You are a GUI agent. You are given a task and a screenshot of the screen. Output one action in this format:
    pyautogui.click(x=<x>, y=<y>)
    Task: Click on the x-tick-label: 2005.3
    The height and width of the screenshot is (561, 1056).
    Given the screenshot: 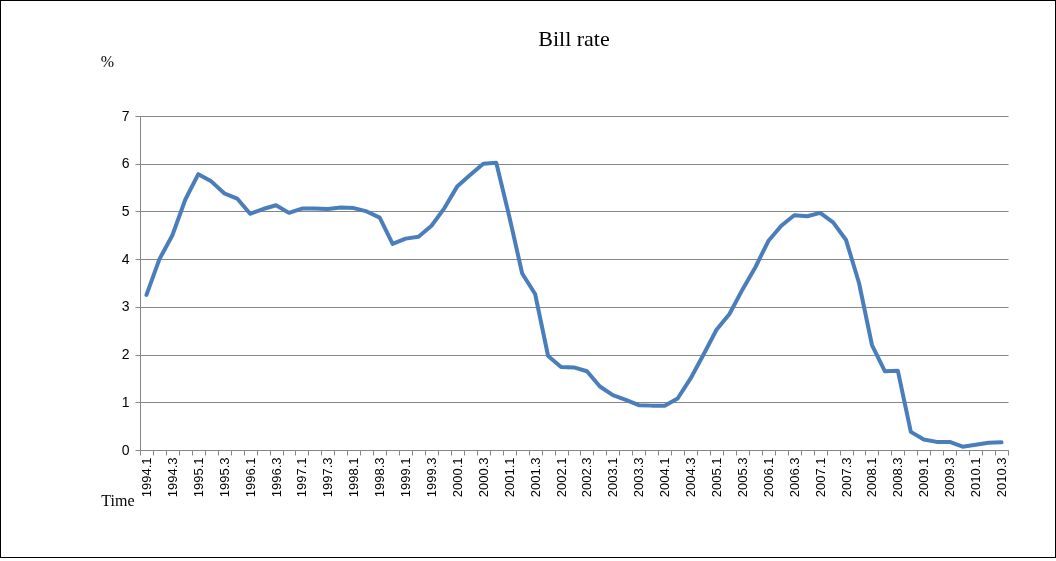 What is the action you would take?
    pyautogui.click(x=742, y=477)
    